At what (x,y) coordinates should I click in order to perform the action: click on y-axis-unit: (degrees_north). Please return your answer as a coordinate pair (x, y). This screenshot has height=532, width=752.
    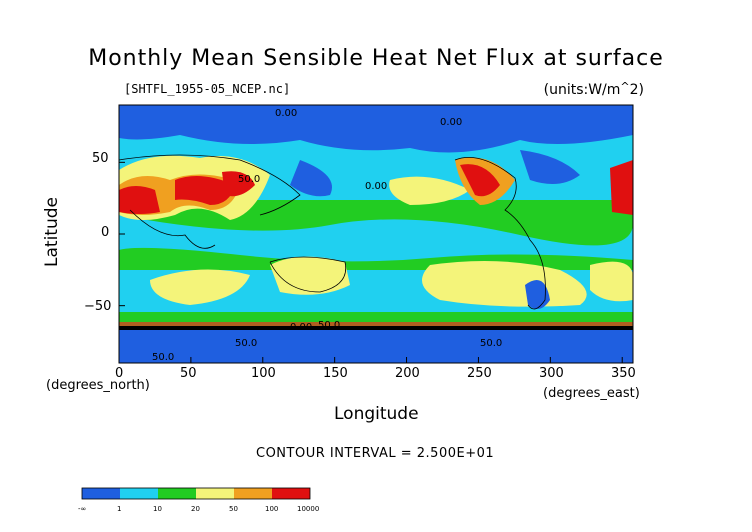
    Looking at the image, I should click on (98, 385).